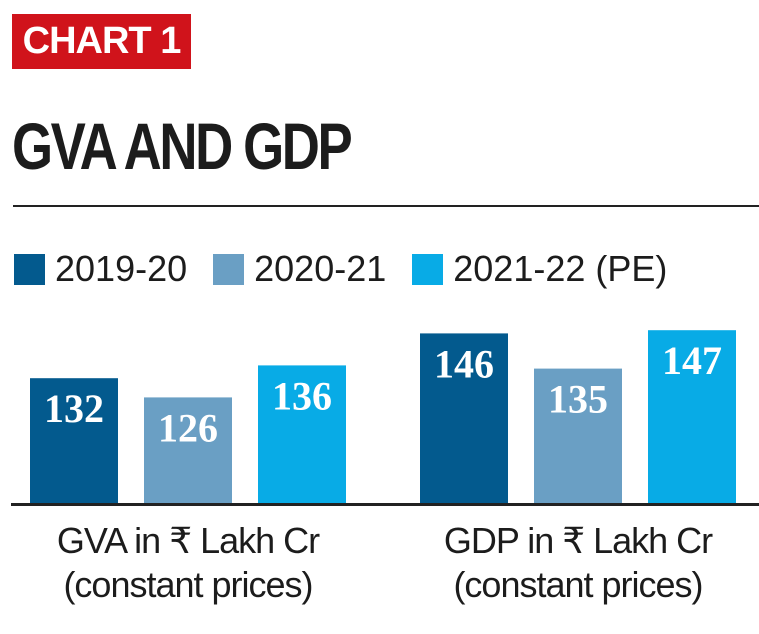  I want to click on chart-badge: CHART 1, so click(101, 41).